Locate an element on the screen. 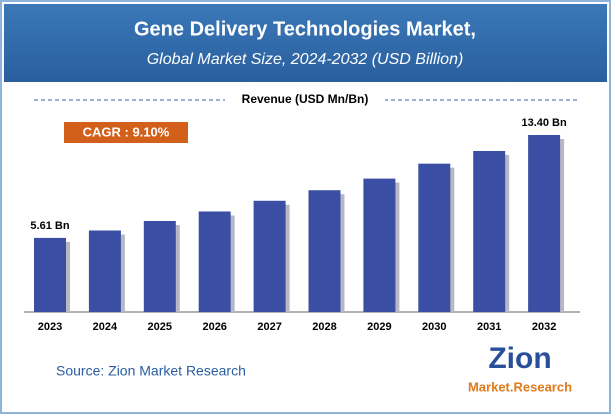 The width and height of the screenshot is (611, 414). x-tick-label: 2029 is located at coordinates (379, 327).